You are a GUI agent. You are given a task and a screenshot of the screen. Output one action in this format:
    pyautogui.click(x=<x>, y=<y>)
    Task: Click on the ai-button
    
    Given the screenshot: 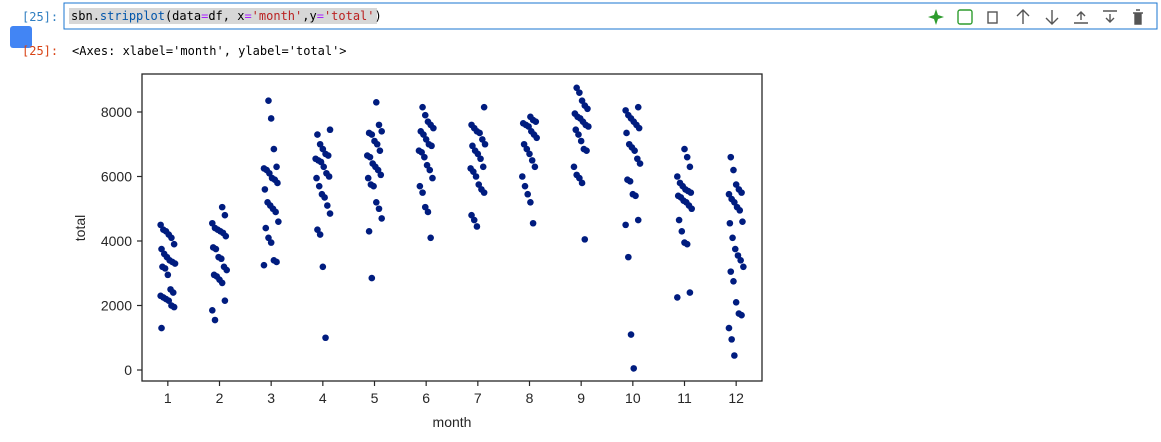 What is the action you would take?
    pyautogui.click(x=936, y=17)
    